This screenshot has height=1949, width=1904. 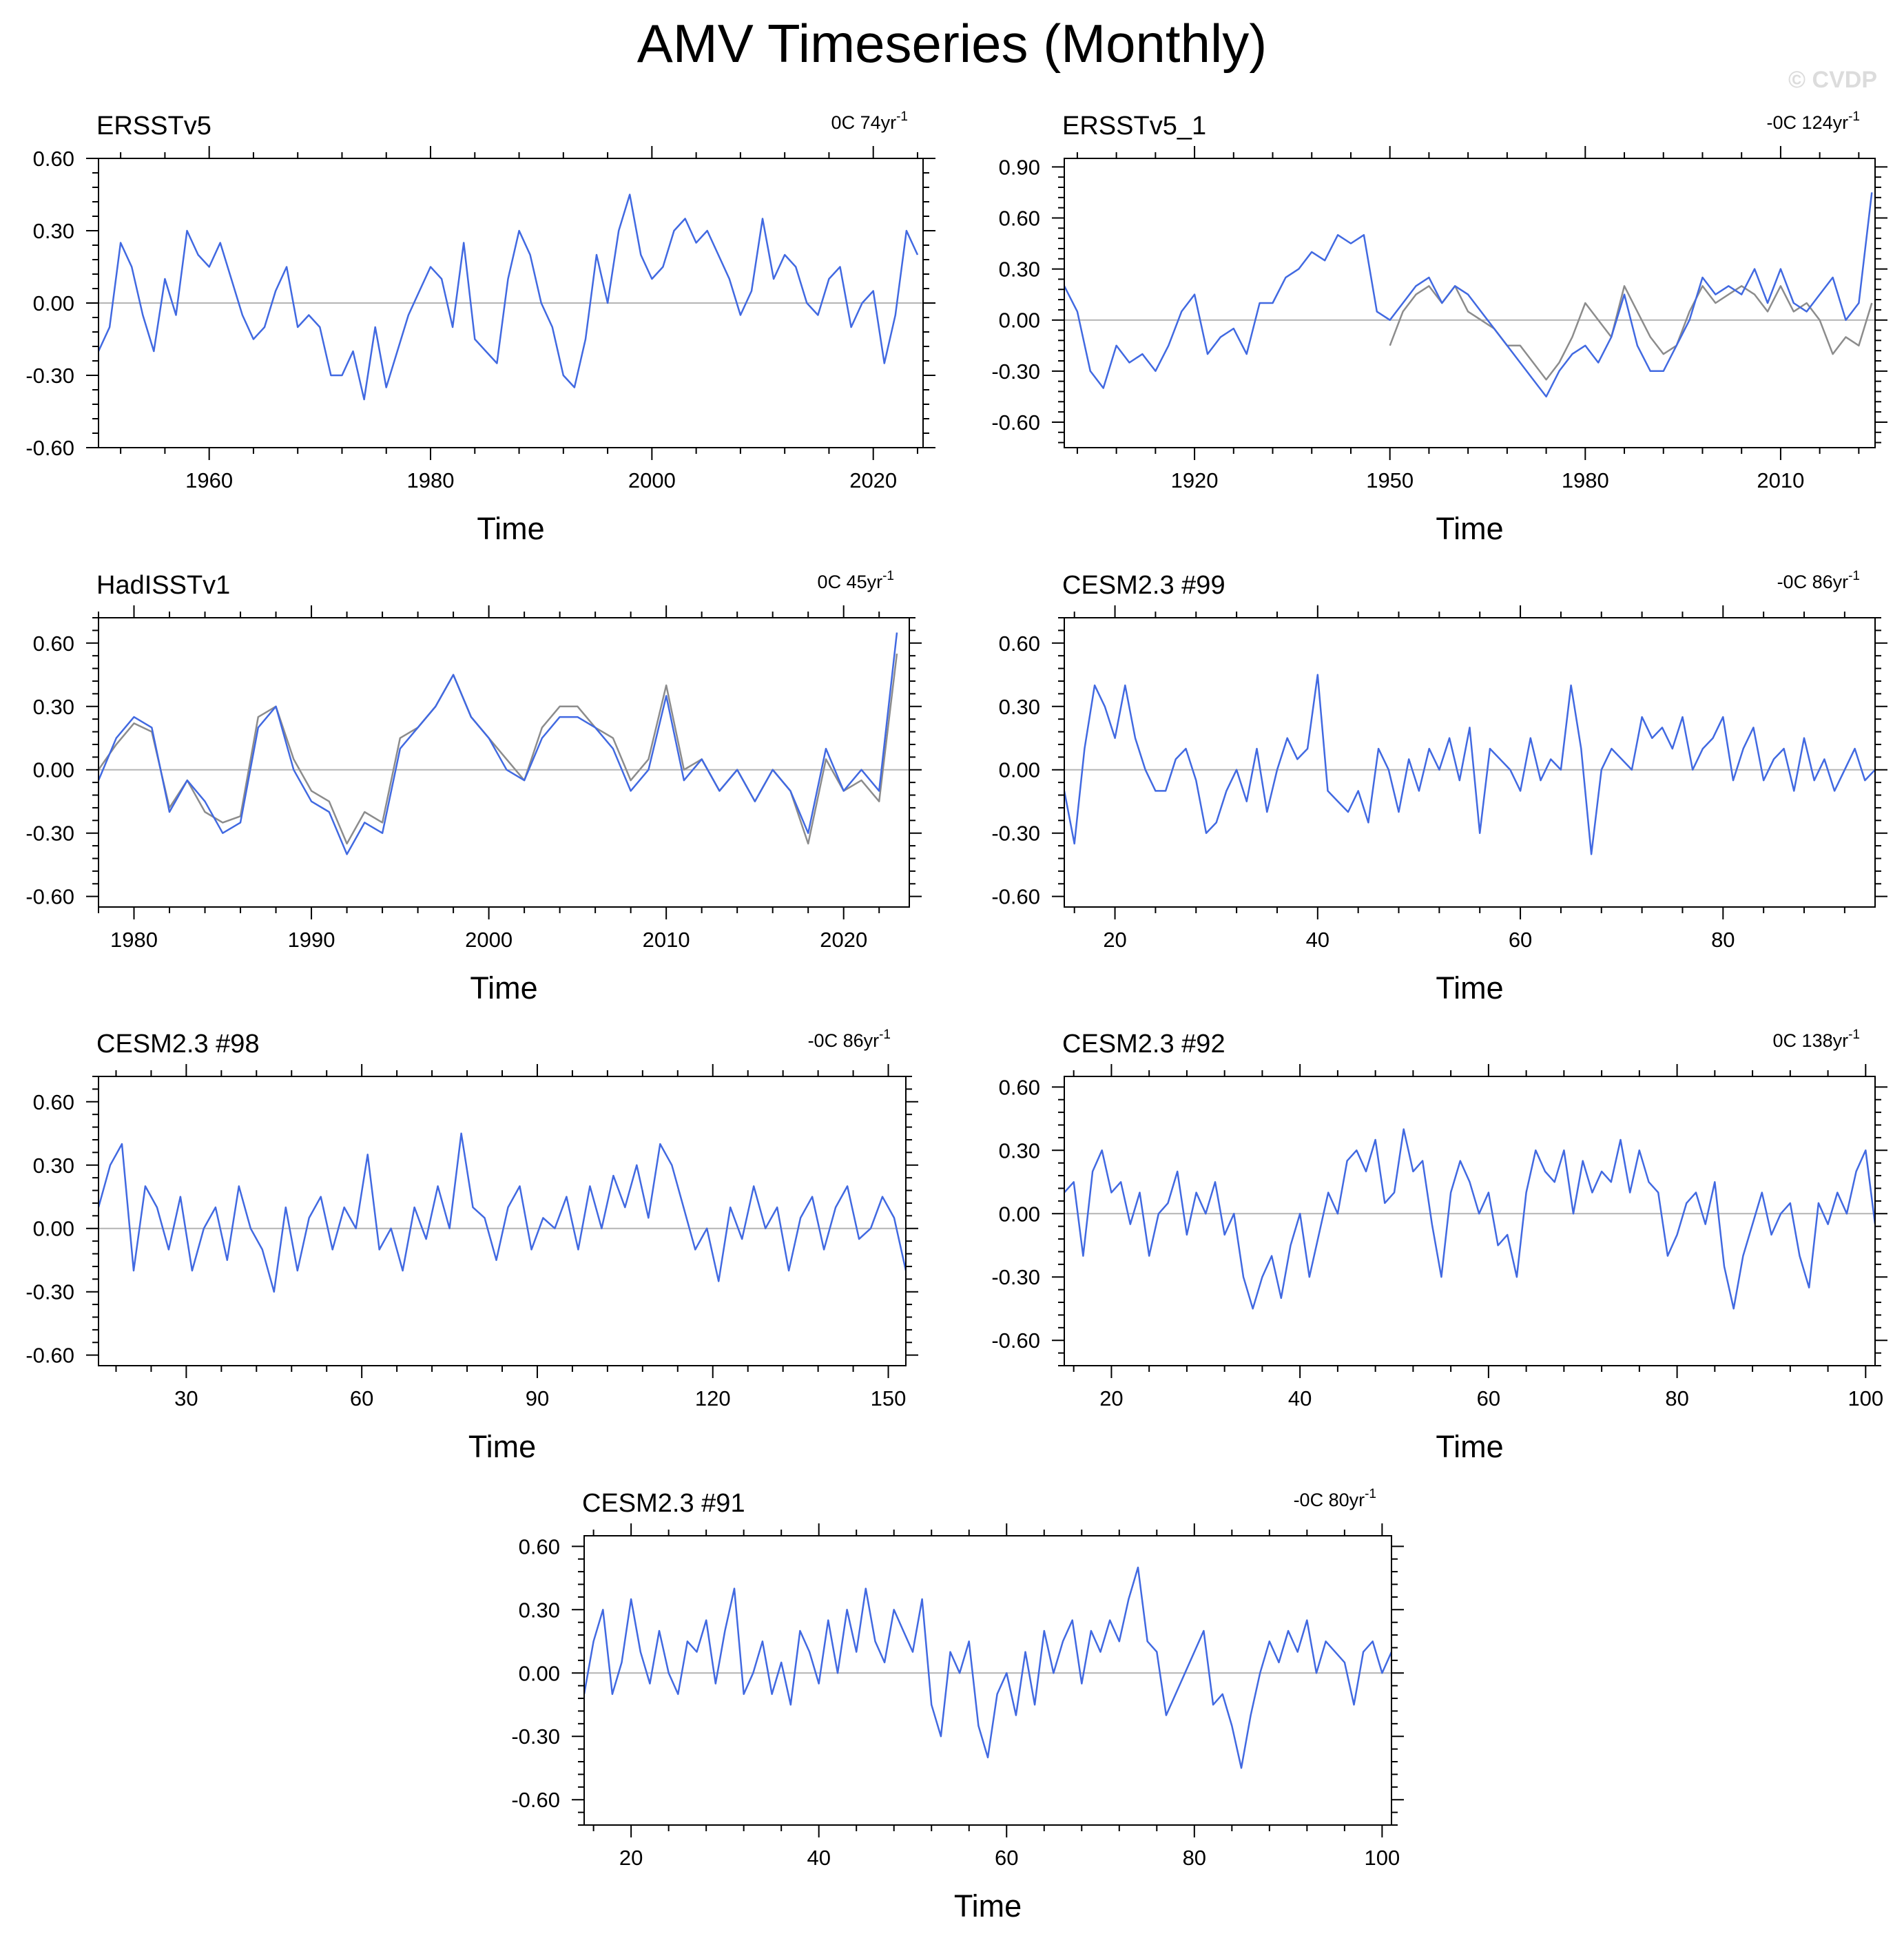 What do you see at coordinates (864, 122) in the screenshot?
I see `trend-value: 0C 74yr` at bounding box center [864, 122].